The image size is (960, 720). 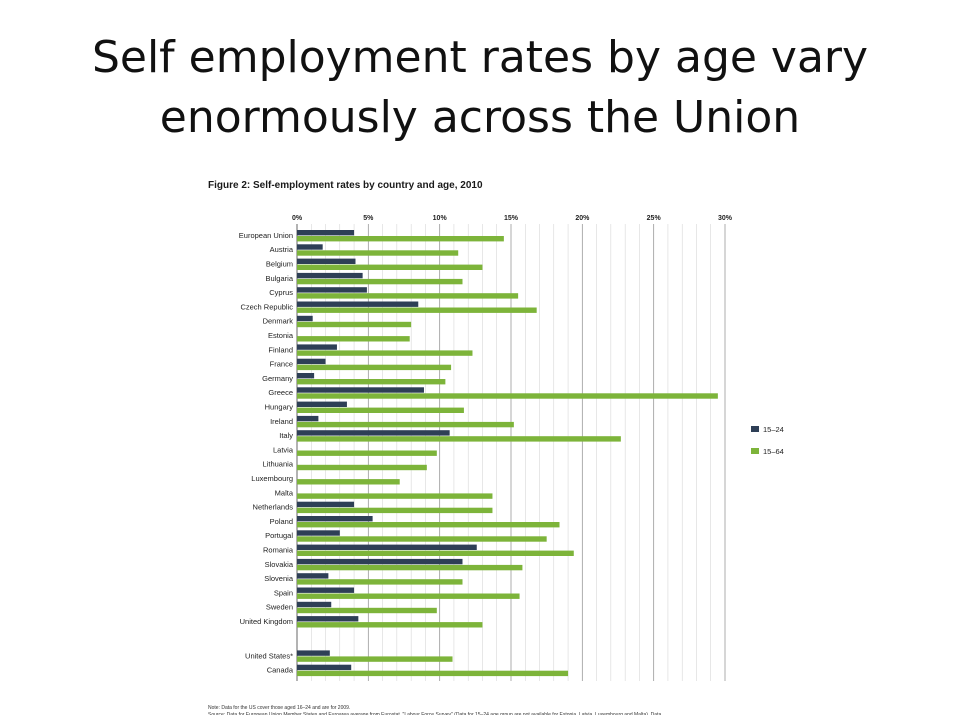 What do you see at coordinates (266, 235) in the screenshot?
I see `category-label: European Union` at bounding box center [266, 235].